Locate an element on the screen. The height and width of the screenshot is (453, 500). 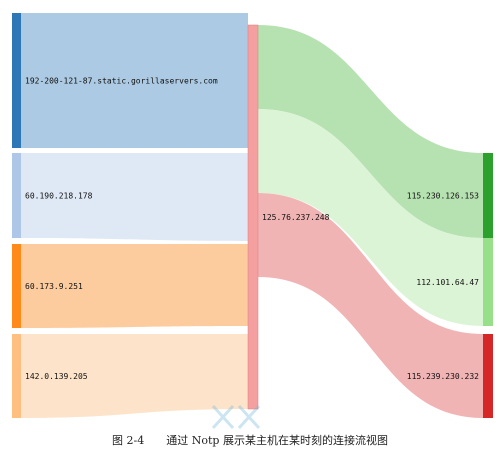
figure-caption: 图 2-4 通过 Notp 展示某主机在某时刻的连接流视图 is located at coordinates (250, 440).